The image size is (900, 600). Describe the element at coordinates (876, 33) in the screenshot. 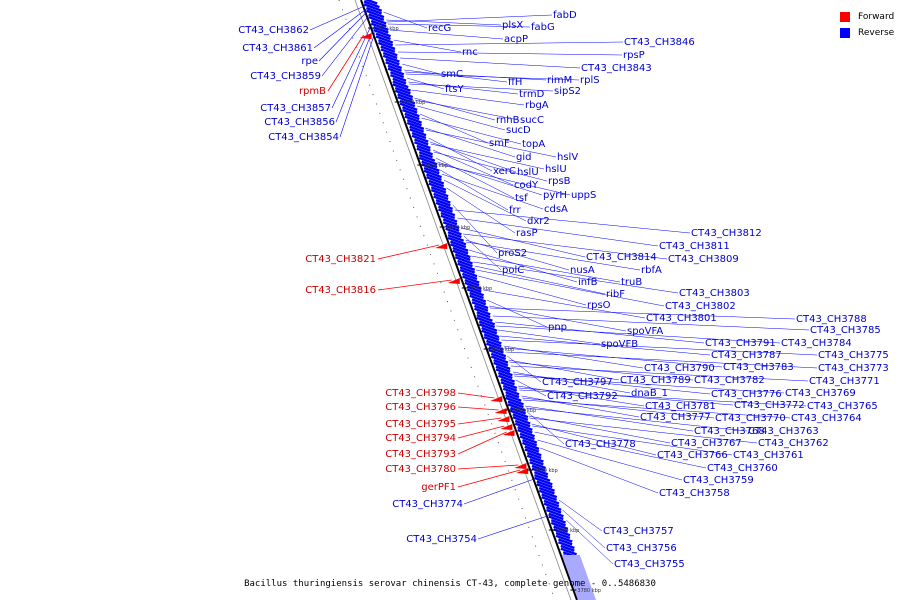

I see `legend-label-reverse: Reverse` at that location.